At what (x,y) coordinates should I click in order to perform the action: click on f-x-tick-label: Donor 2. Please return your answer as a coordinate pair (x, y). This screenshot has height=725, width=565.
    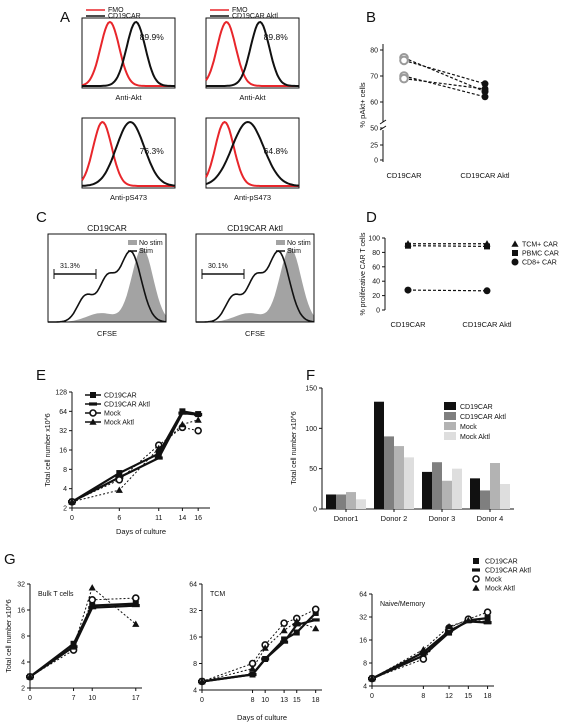
    Looking at the image, I should click on (394, 518).